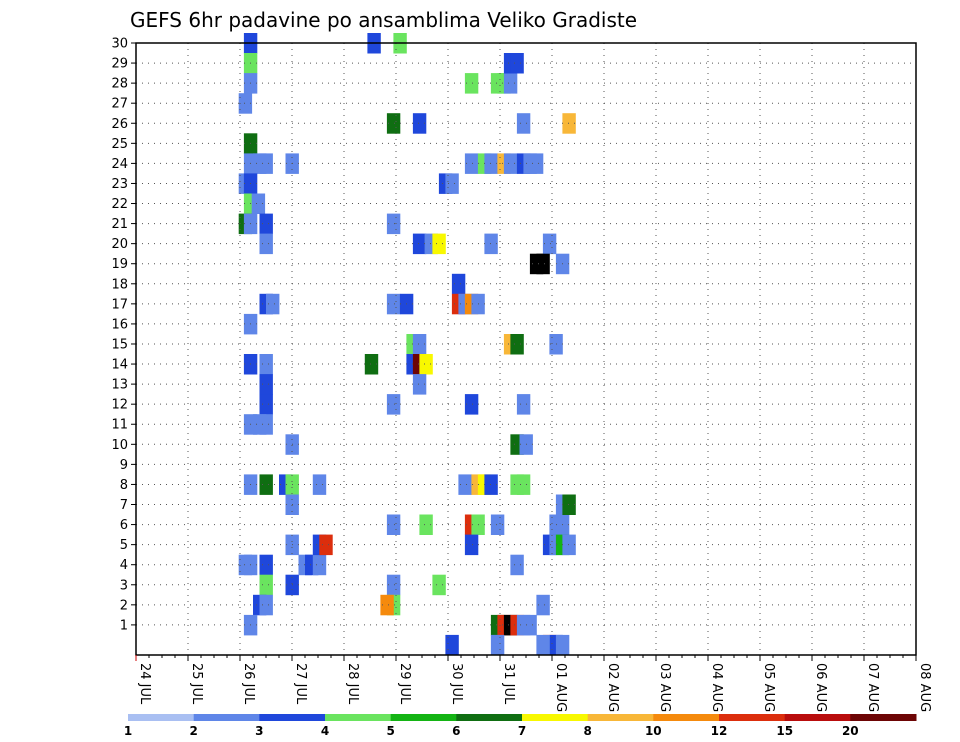 The width and height of the screenshot is (960, 742). Describe the element at coordinates (119, 204) in the screenshot. I see `y-tick-label: 22` at that location.